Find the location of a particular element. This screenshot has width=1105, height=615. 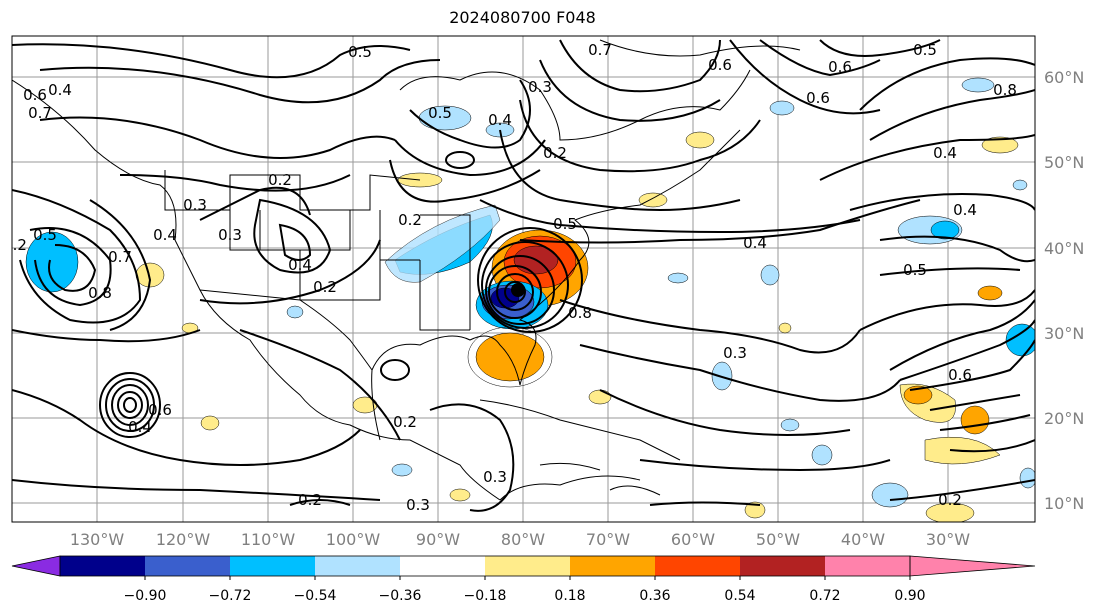

lat-label: 10°N is located at coordinates (1064, 503).